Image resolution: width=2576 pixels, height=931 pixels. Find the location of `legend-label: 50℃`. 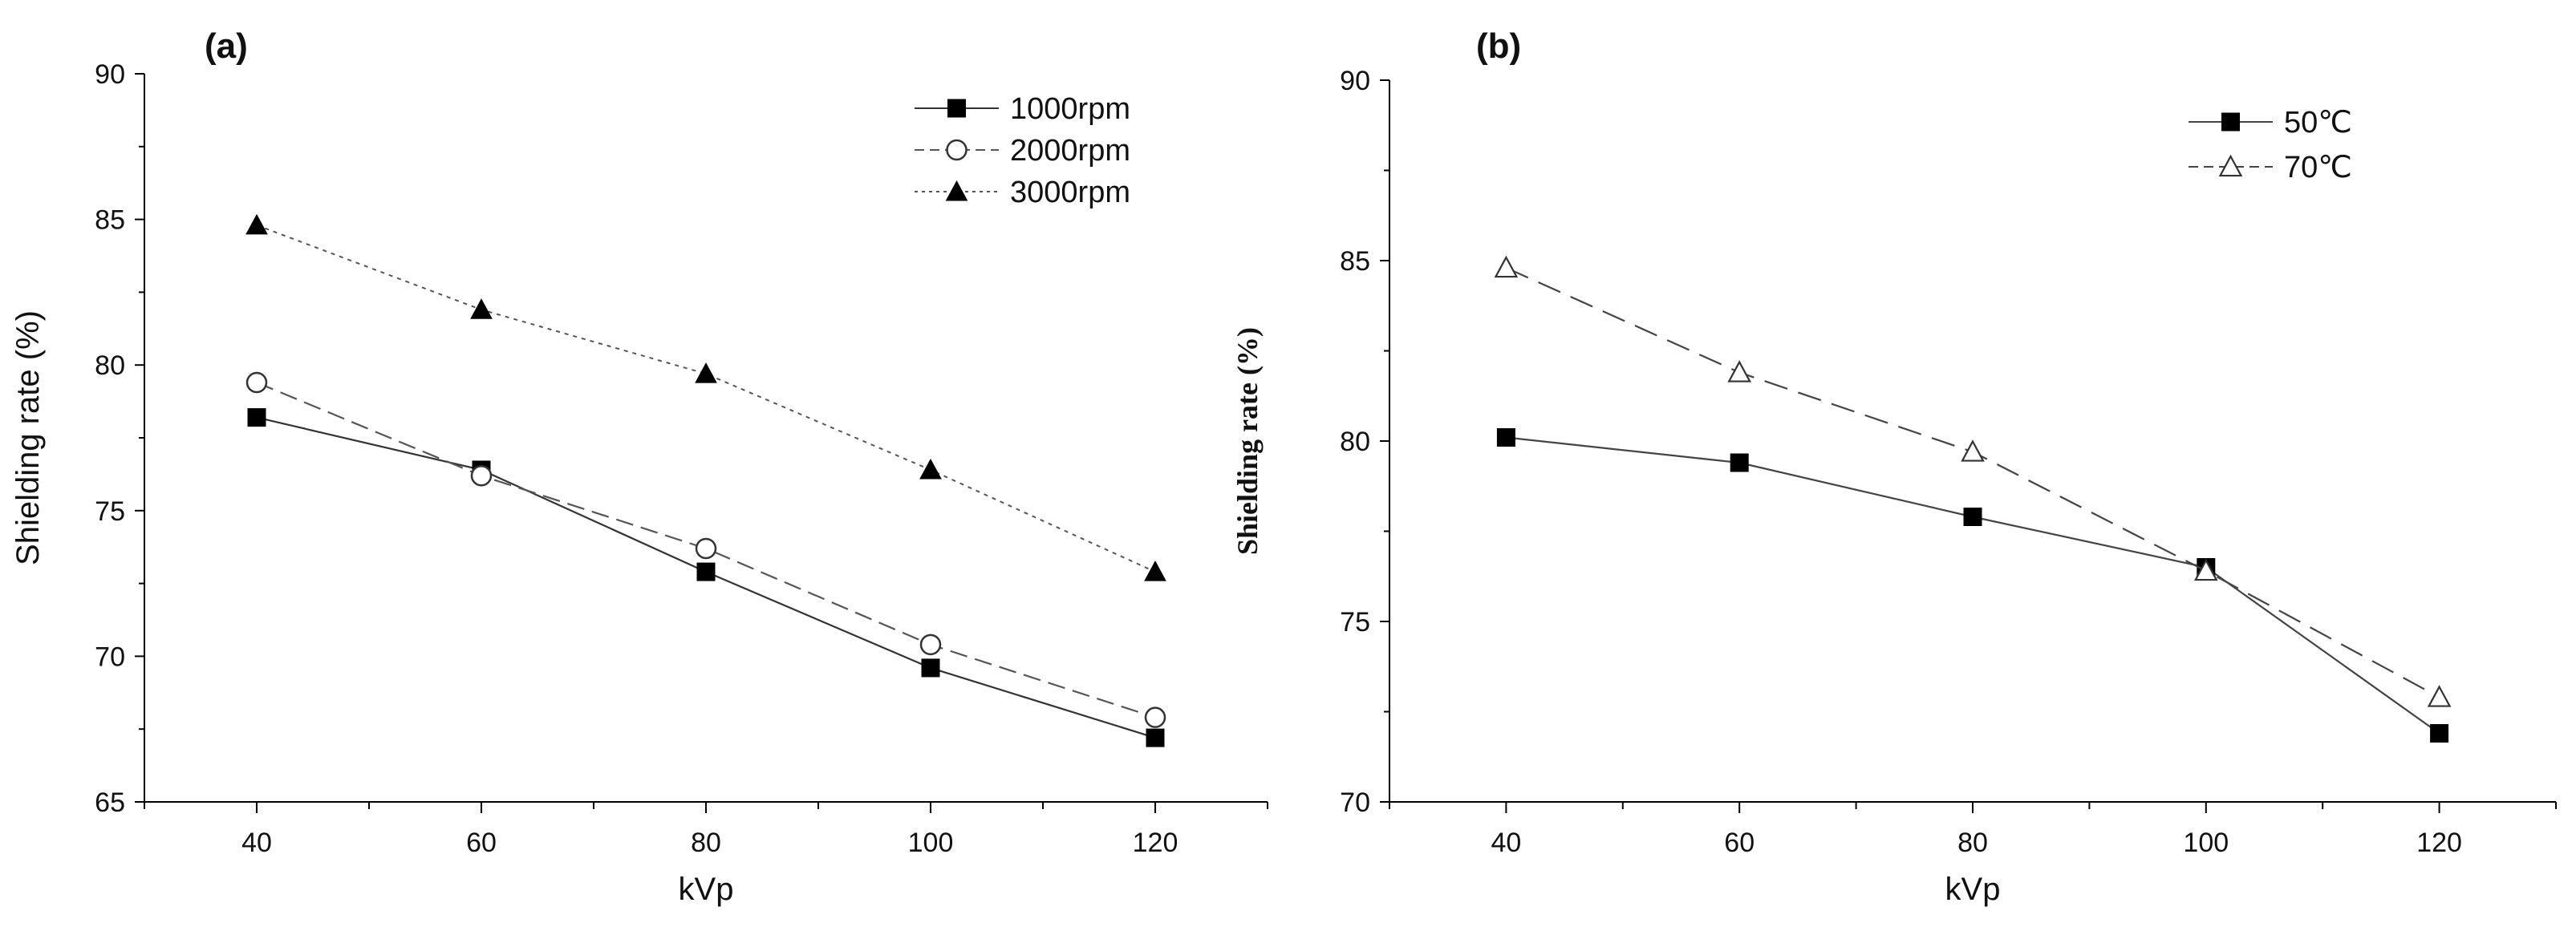

legend-label: 50℃ is located at coordinates (2318, 123).